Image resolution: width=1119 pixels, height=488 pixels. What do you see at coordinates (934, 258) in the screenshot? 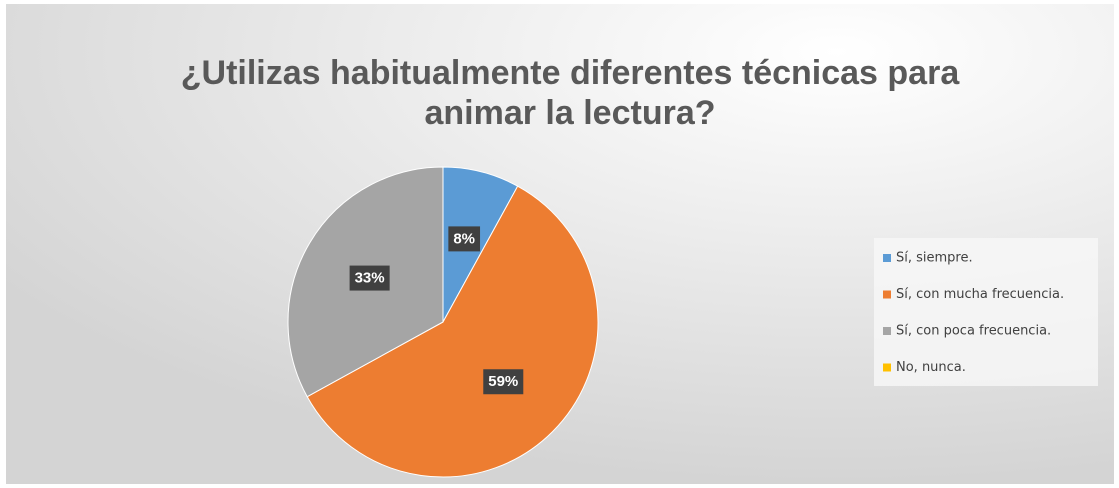
I see `legend-label: Sí, siempre.` at bounding box center [934, 258].